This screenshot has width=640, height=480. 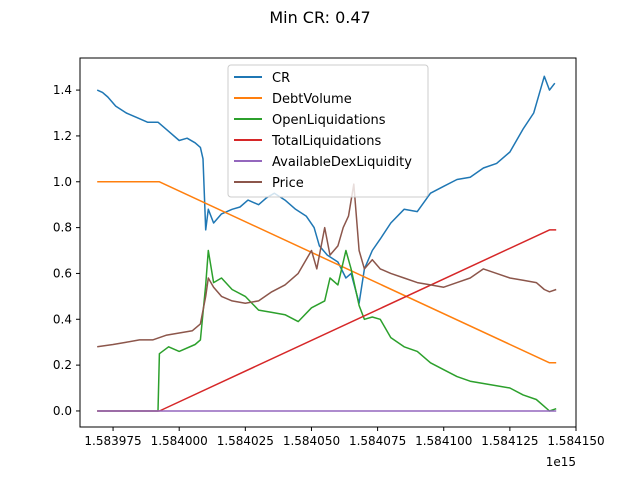 I want to click on x-tick-label: 1.584125, so click(x=509, y=441).